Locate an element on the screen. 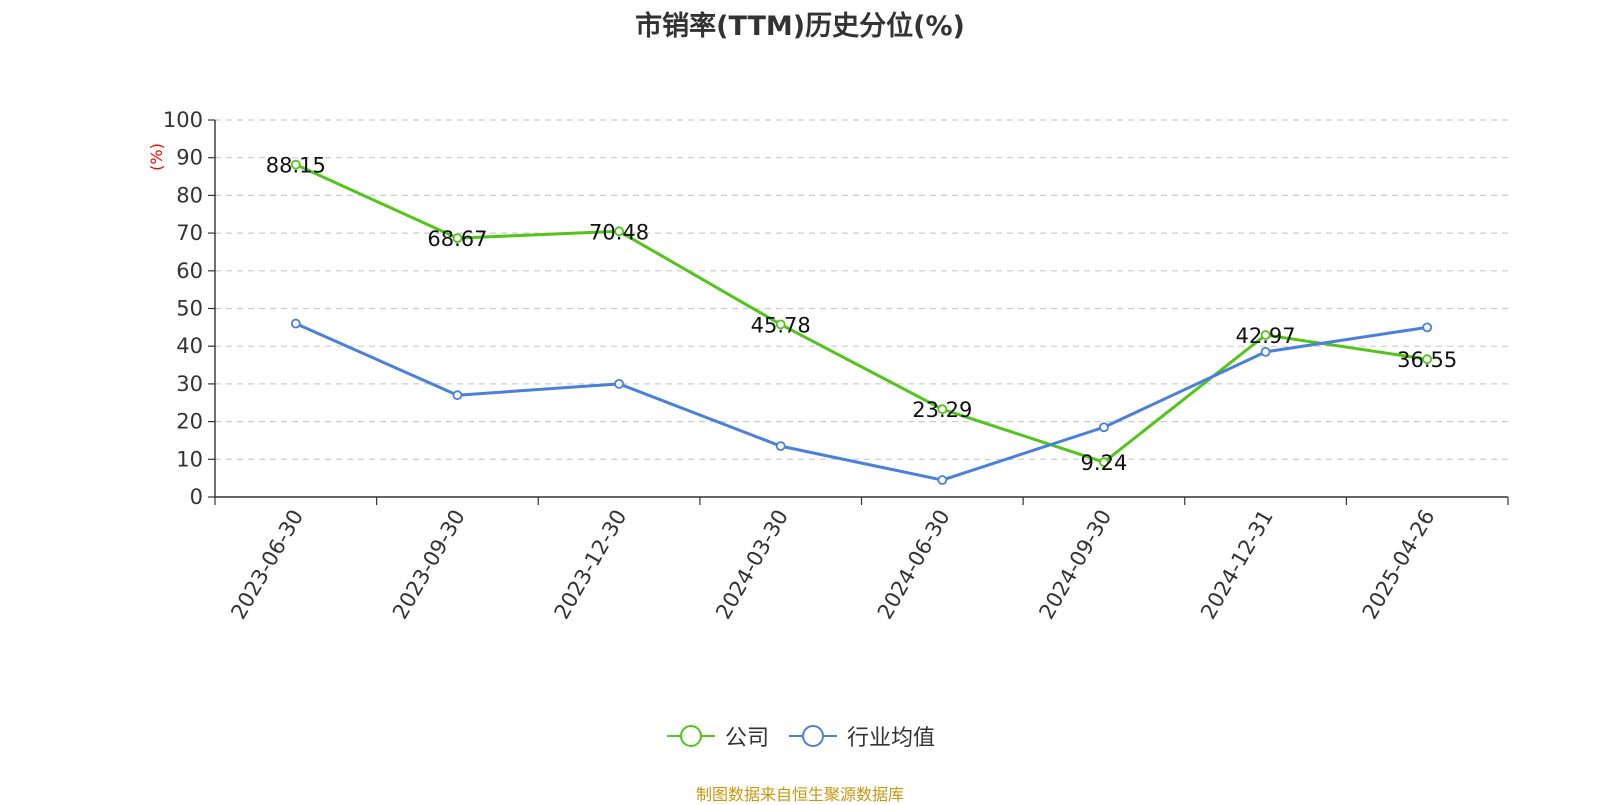  legend: 公司 行业均值 is located at coordinates (800, 736).